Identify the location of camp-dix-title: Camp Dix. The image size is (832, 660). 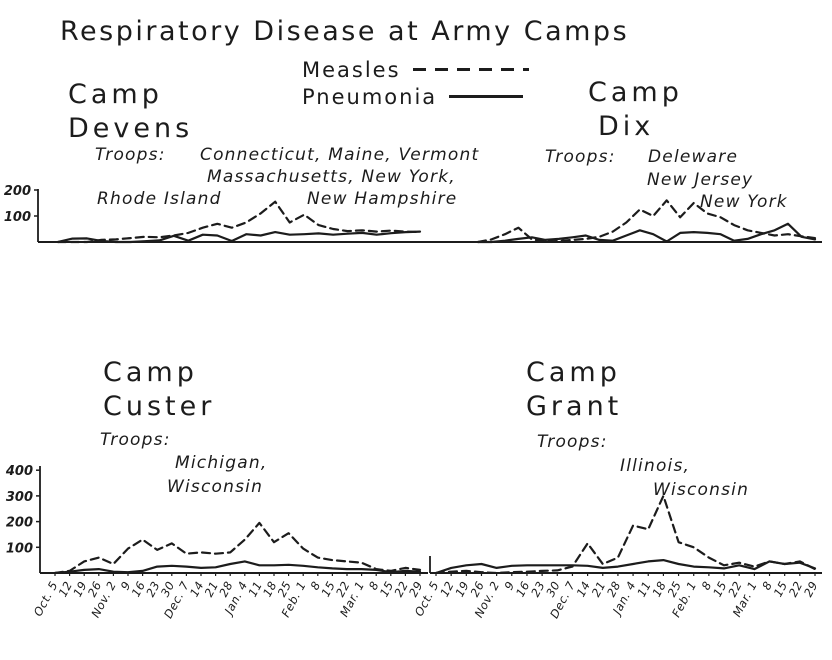
(635, 109).